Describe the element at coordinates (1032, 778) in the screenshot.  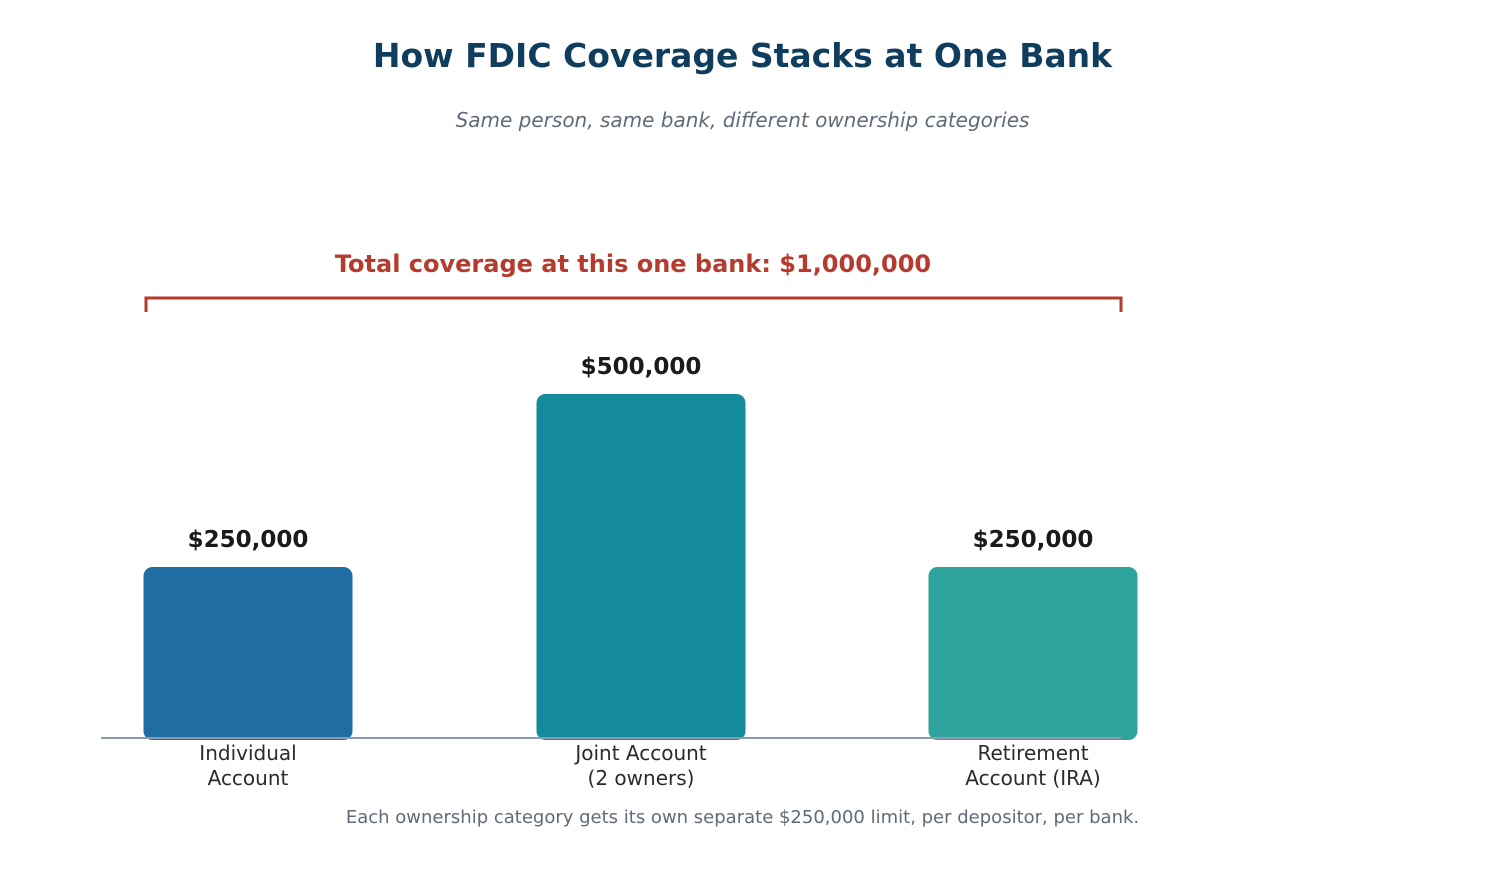
I see `x-tick-label-2-line-1: Account (IRA)` at that location.